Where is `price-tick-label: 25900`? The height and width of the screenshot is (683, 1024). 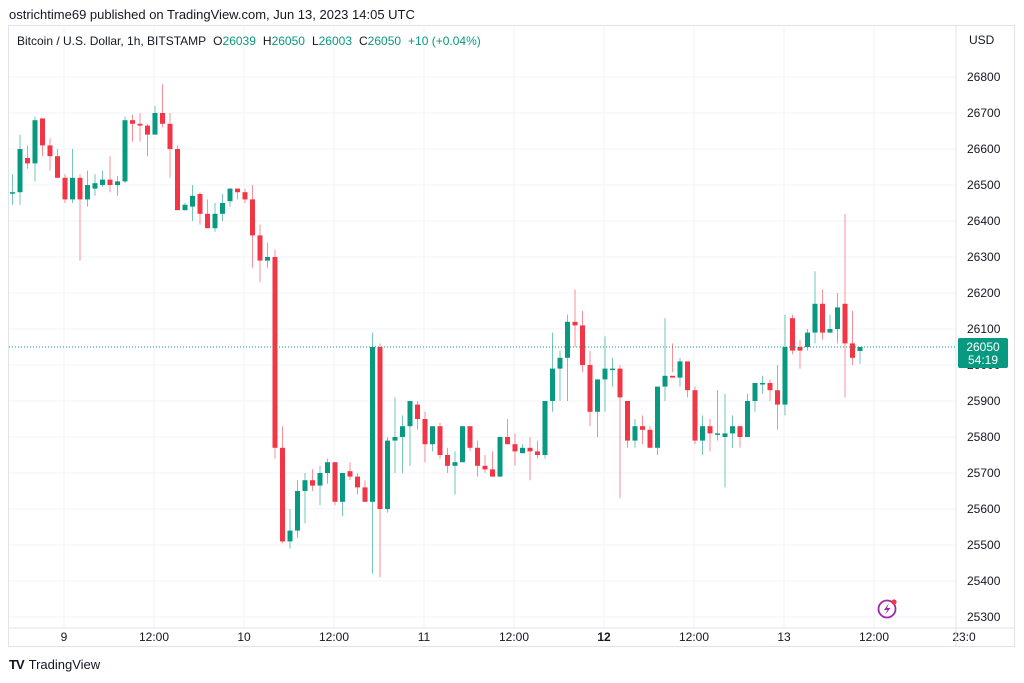
price-tick-label: 25900 is located at coordinates (984, 401).